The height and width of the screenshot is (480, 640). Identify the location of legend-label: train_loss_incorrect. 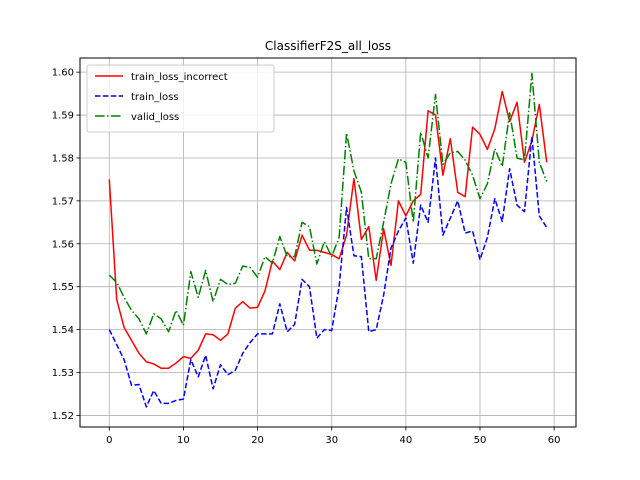
(179, 77).